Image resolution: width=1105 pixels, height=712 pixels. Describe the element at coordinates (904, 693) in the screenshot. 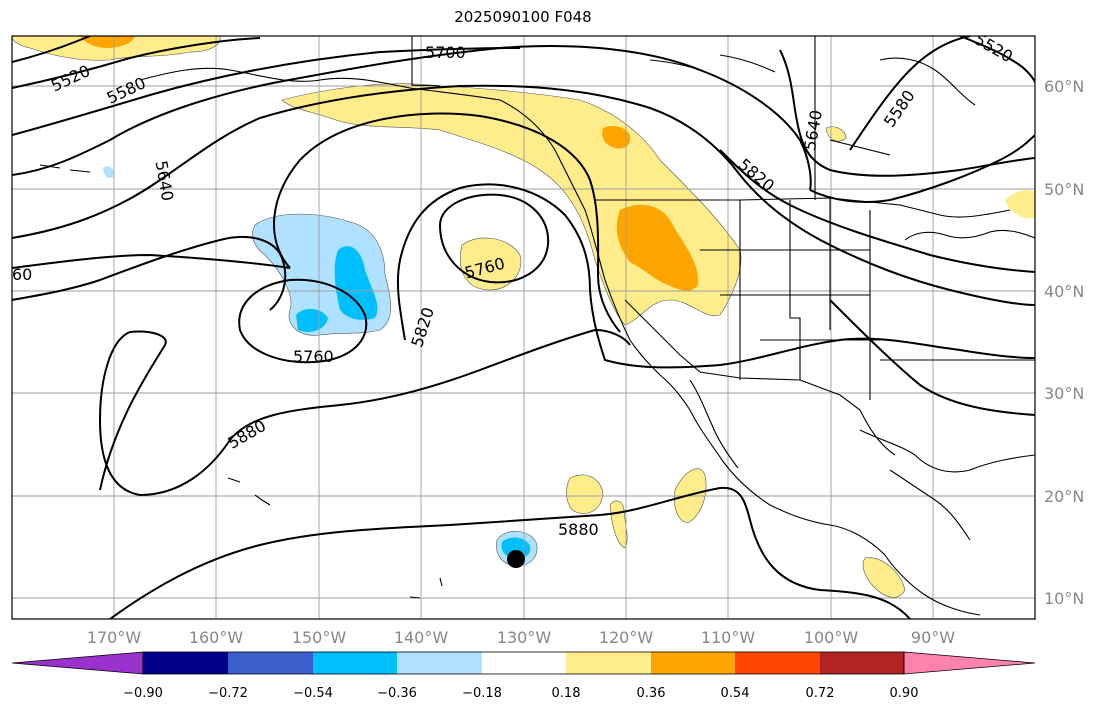

I see `colorbar-tick-label: 0.90` at that location.